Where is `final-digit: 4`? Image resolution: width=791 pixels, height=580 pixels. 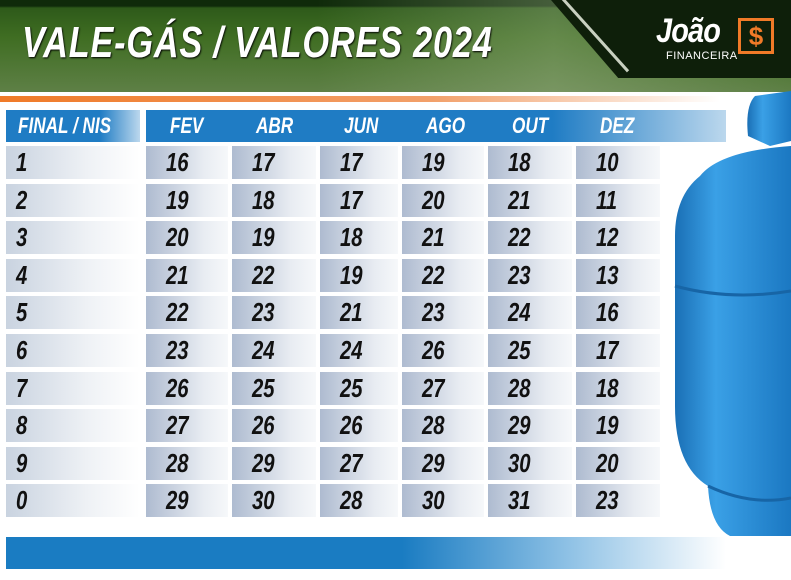
final-digit: 4 is located at coordinates (22, 274).